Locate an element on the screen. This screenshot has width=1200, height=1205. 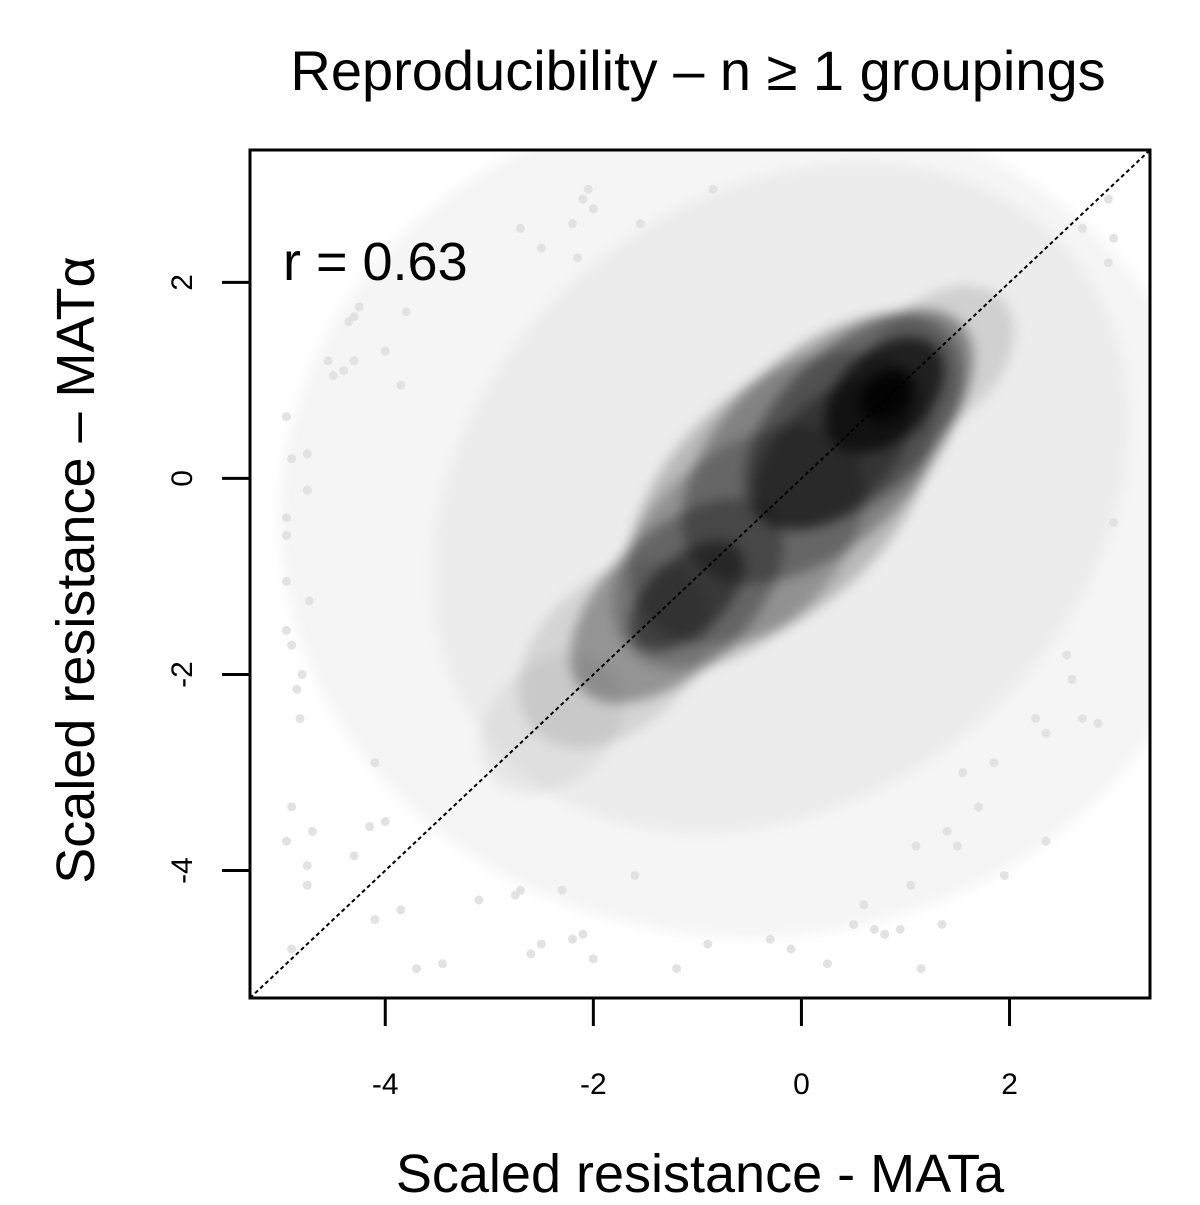
density-blob is located at coordinates (937, 361).